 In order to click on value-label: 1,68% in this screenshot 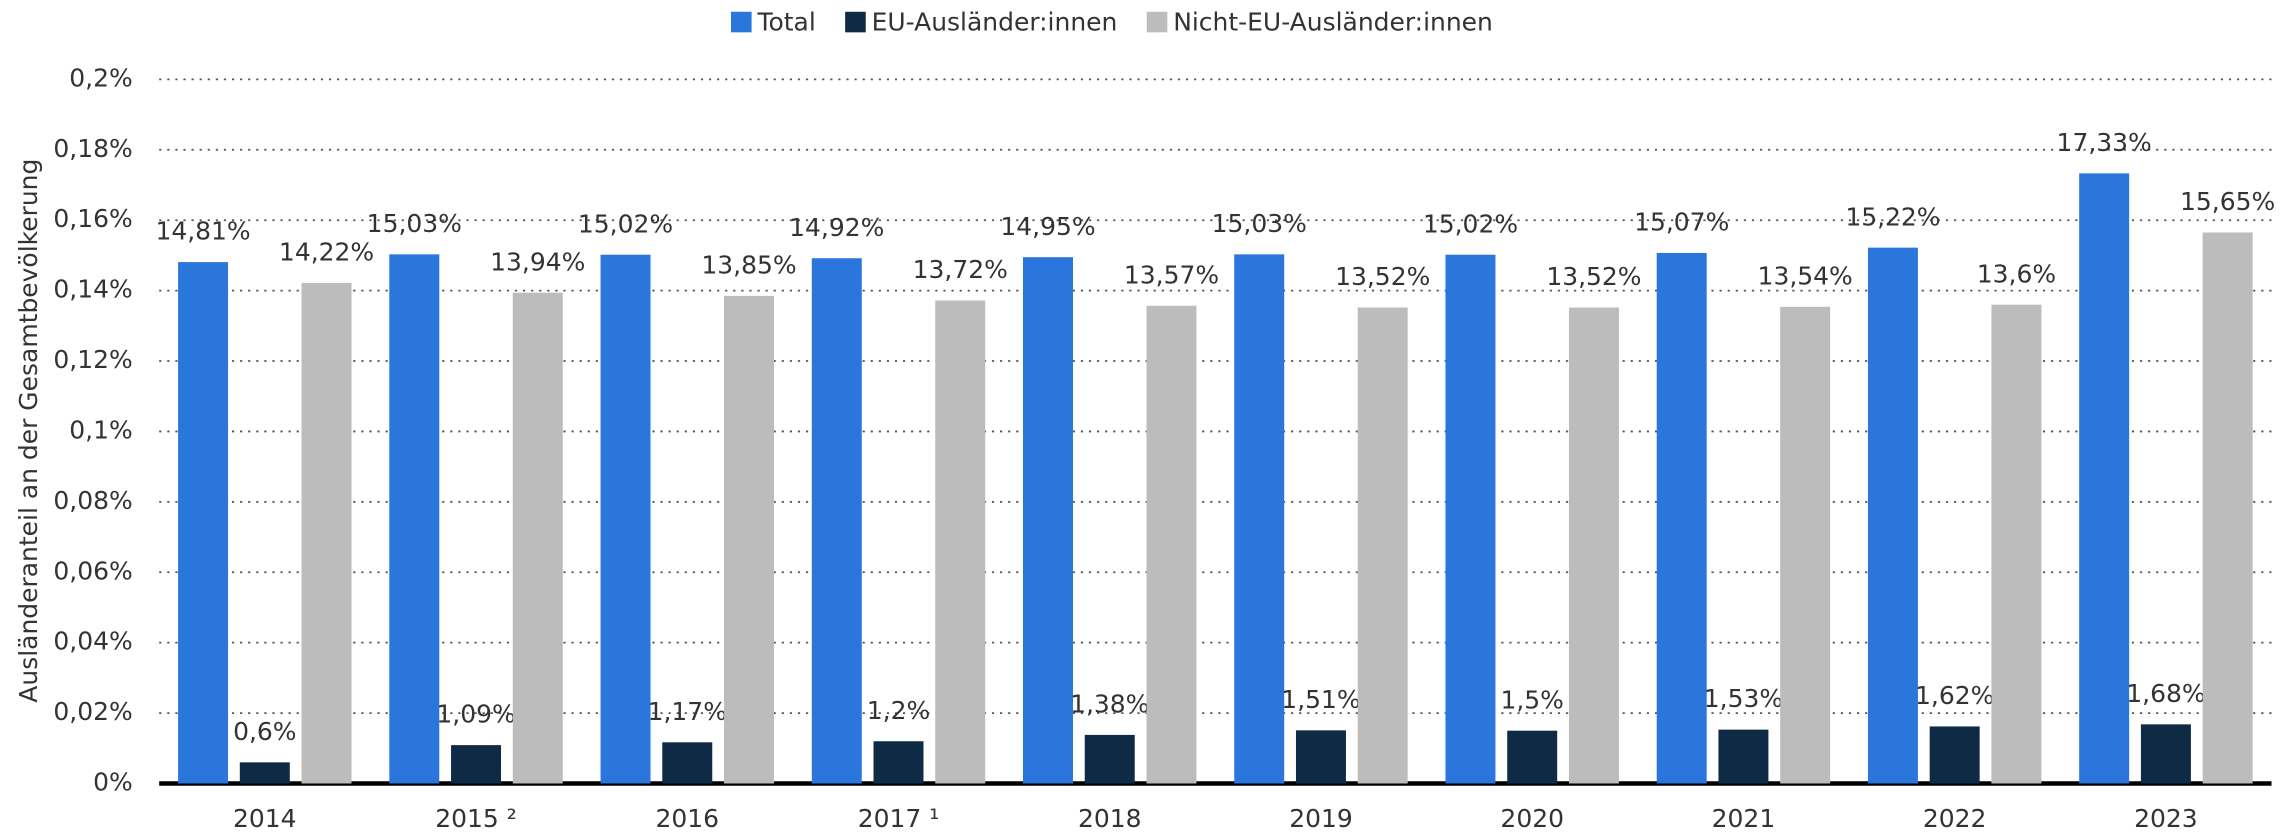, I will do `click(2165, 693)`.